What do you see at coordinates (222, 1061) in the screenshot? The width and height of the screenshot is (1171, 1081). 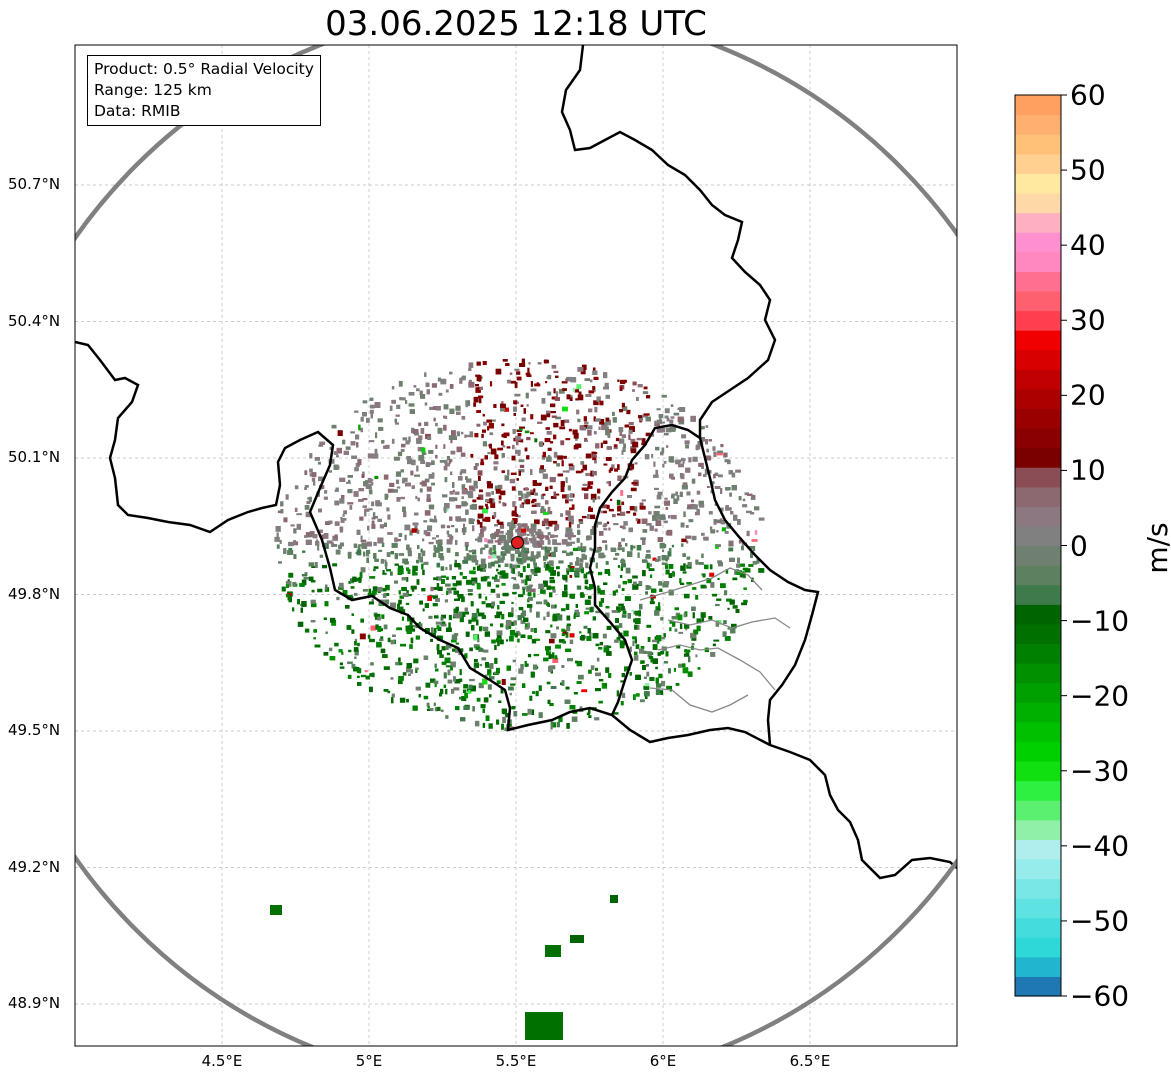 I see `lon-tick-label: 4.5°E` at bounding box center [222, 1061].